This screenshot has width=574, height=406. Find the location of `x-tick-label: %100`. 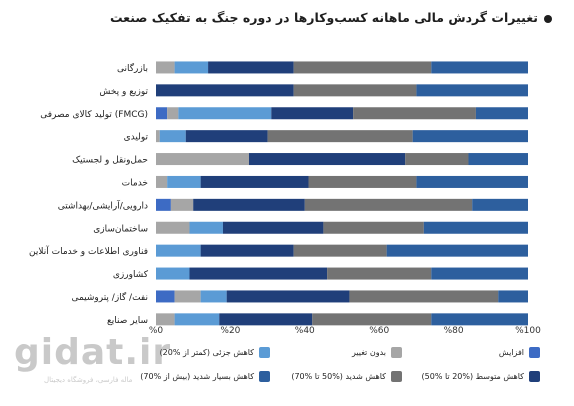

x-tick-label: %100 is located at coordinates (528, 331).